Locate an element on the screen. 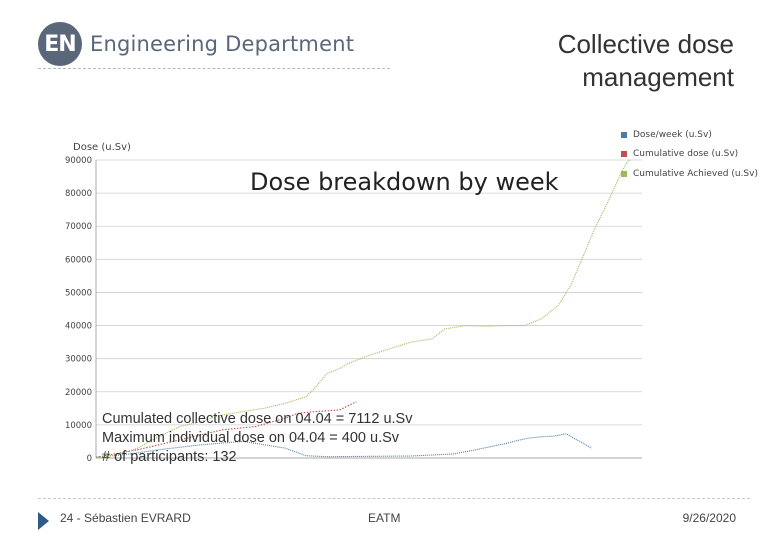  en-logo: EN Engineering Department is located at coordinates (196, 44).